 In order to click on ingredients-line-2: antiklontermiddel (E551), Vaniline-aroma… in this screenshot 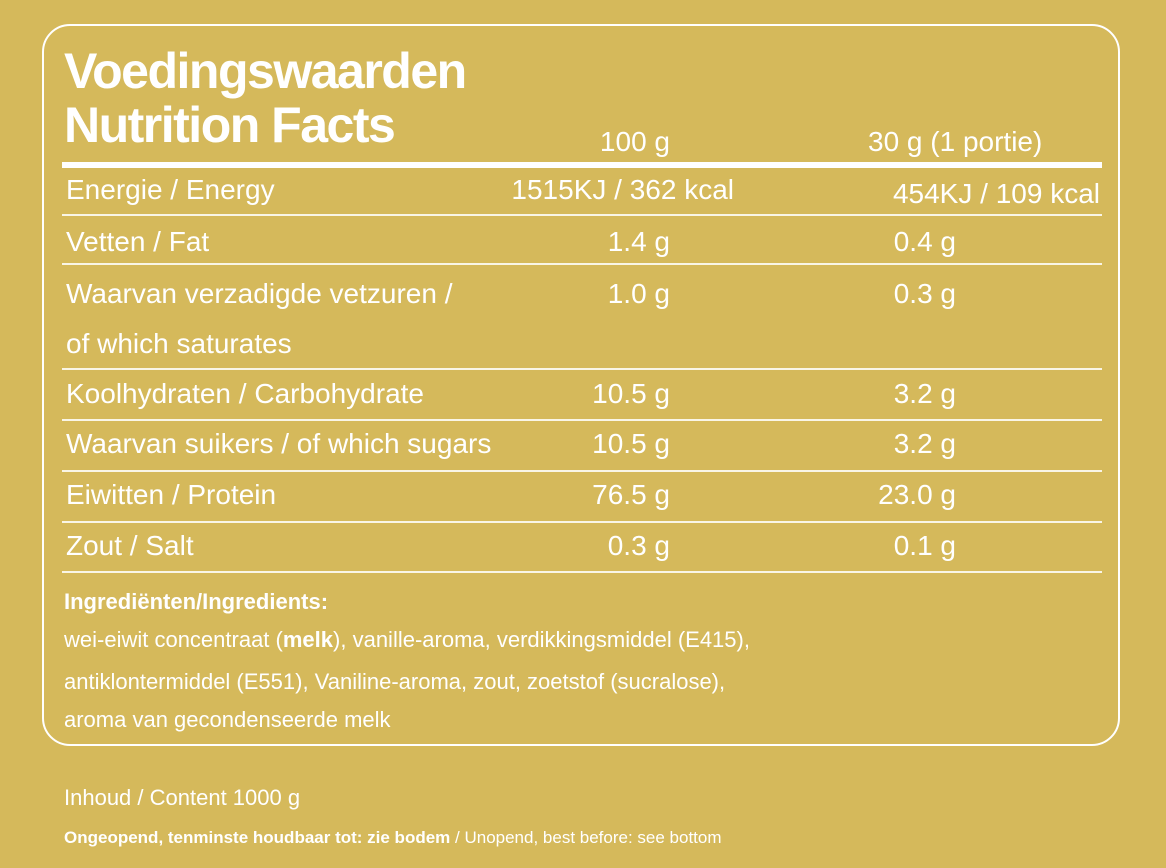, I will do `click(395, 681)`.